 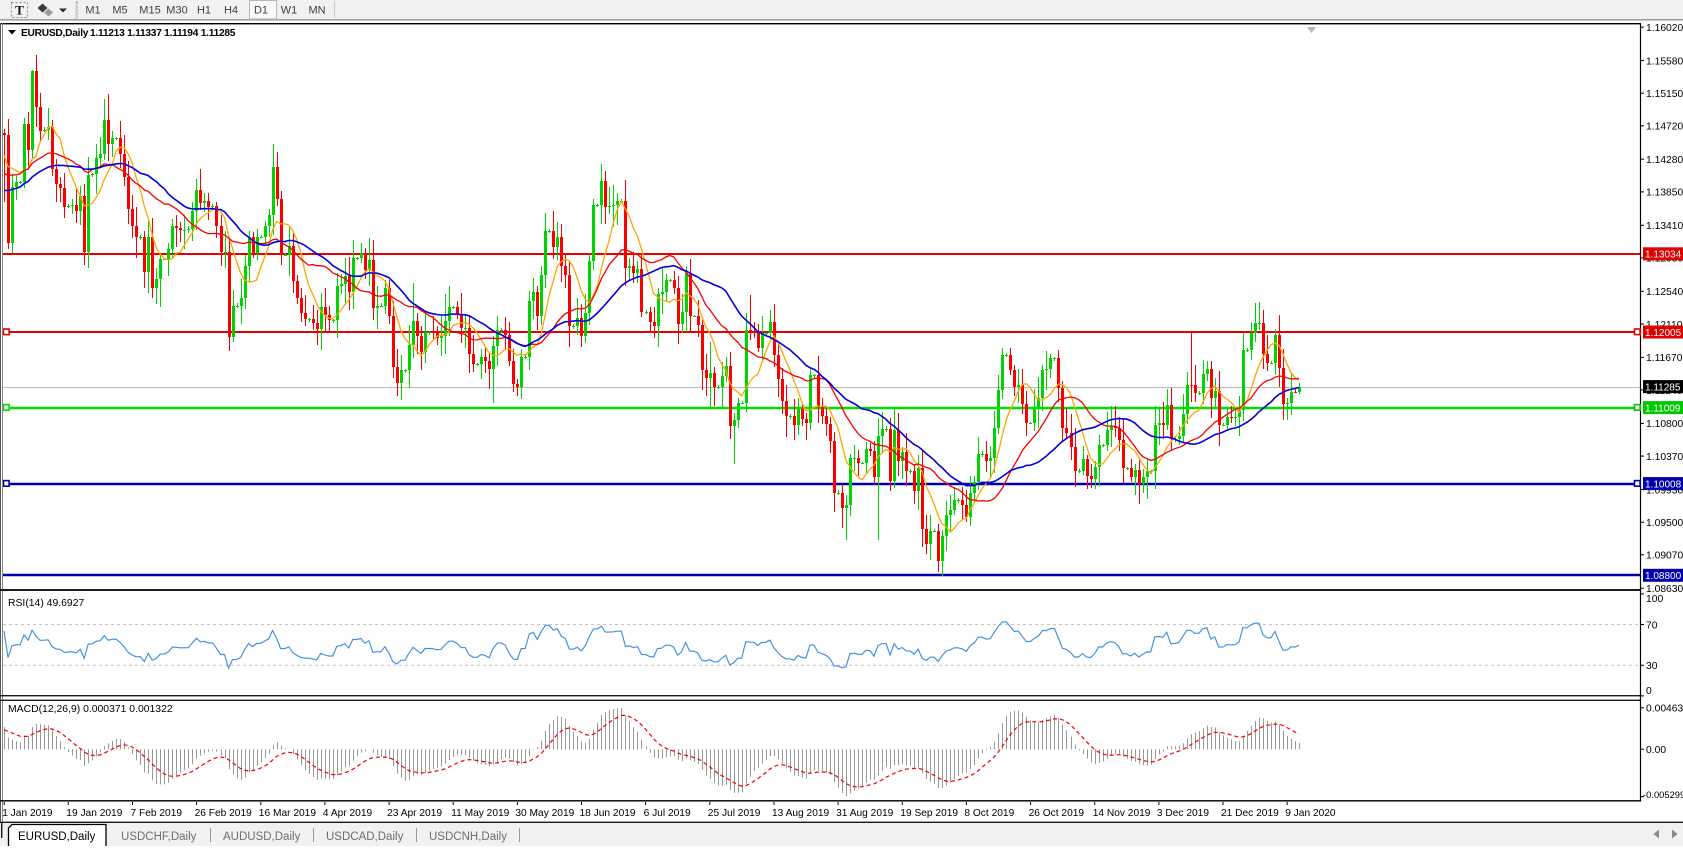 I want to click on svg-text: M1, so click(x=92, y=11).